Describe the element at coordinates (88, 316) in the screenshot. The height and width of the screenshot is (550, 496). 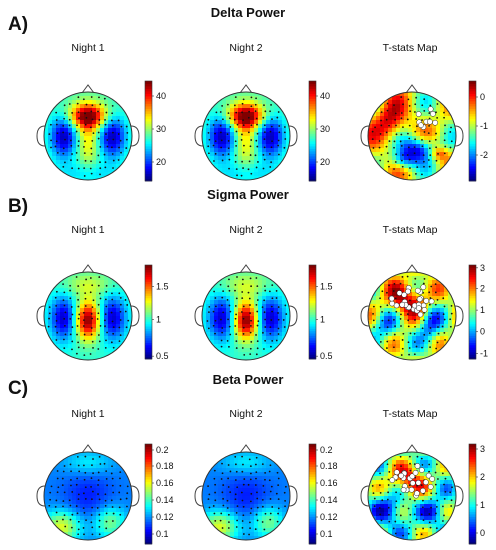
I see `head-outline` at that location.